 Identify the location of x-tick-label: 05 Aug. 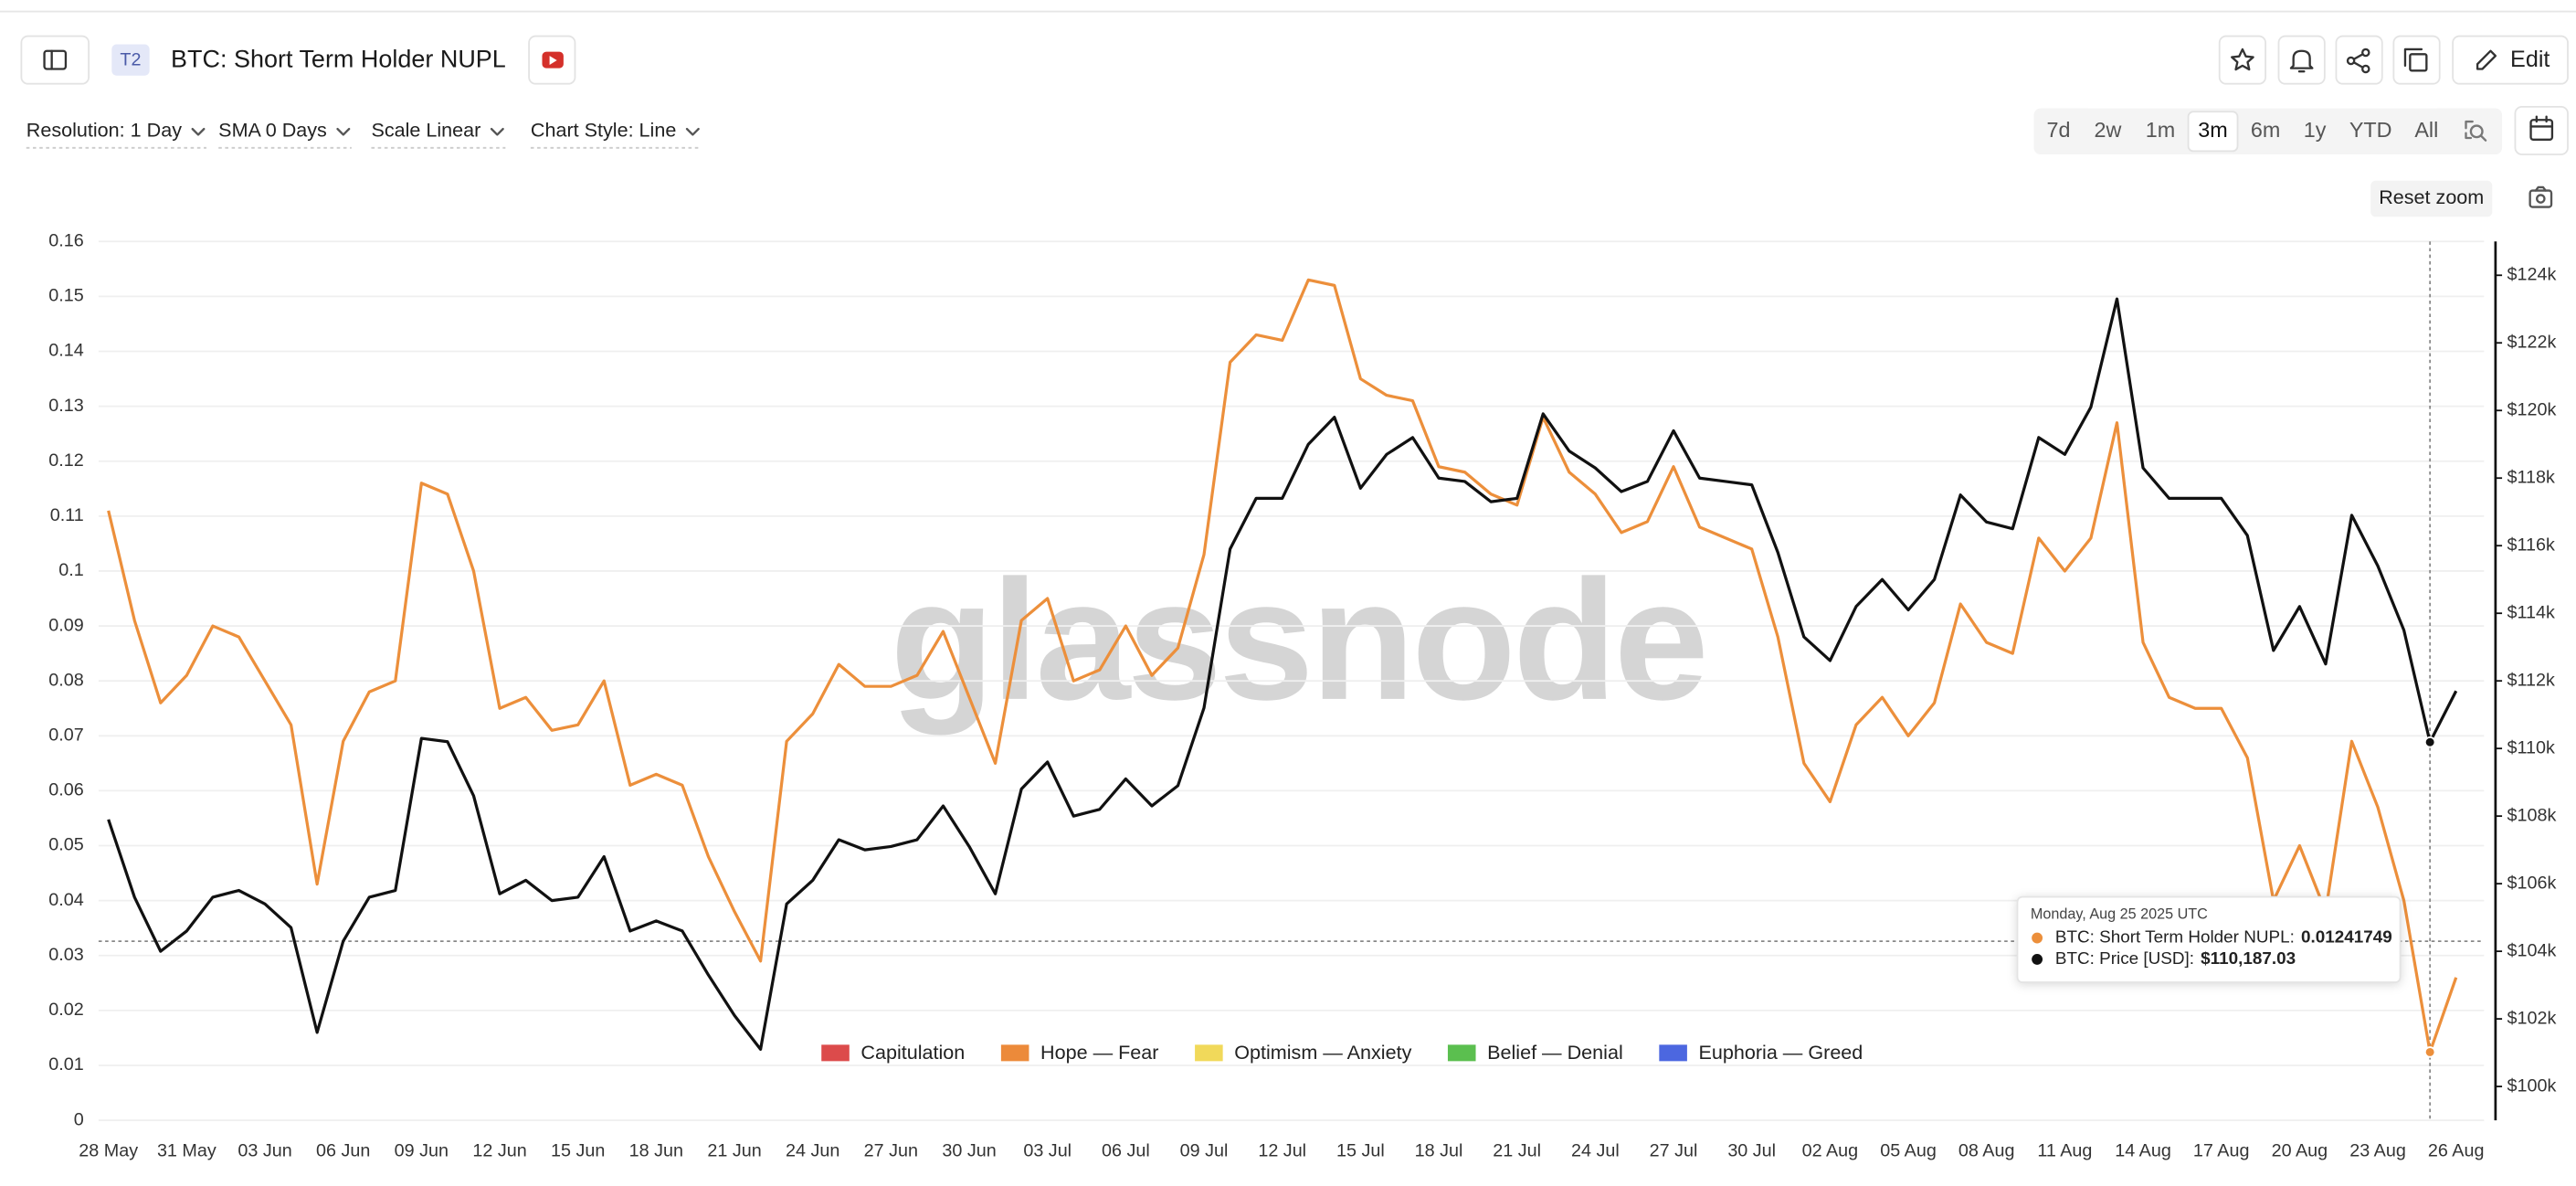
(1908, 1150).